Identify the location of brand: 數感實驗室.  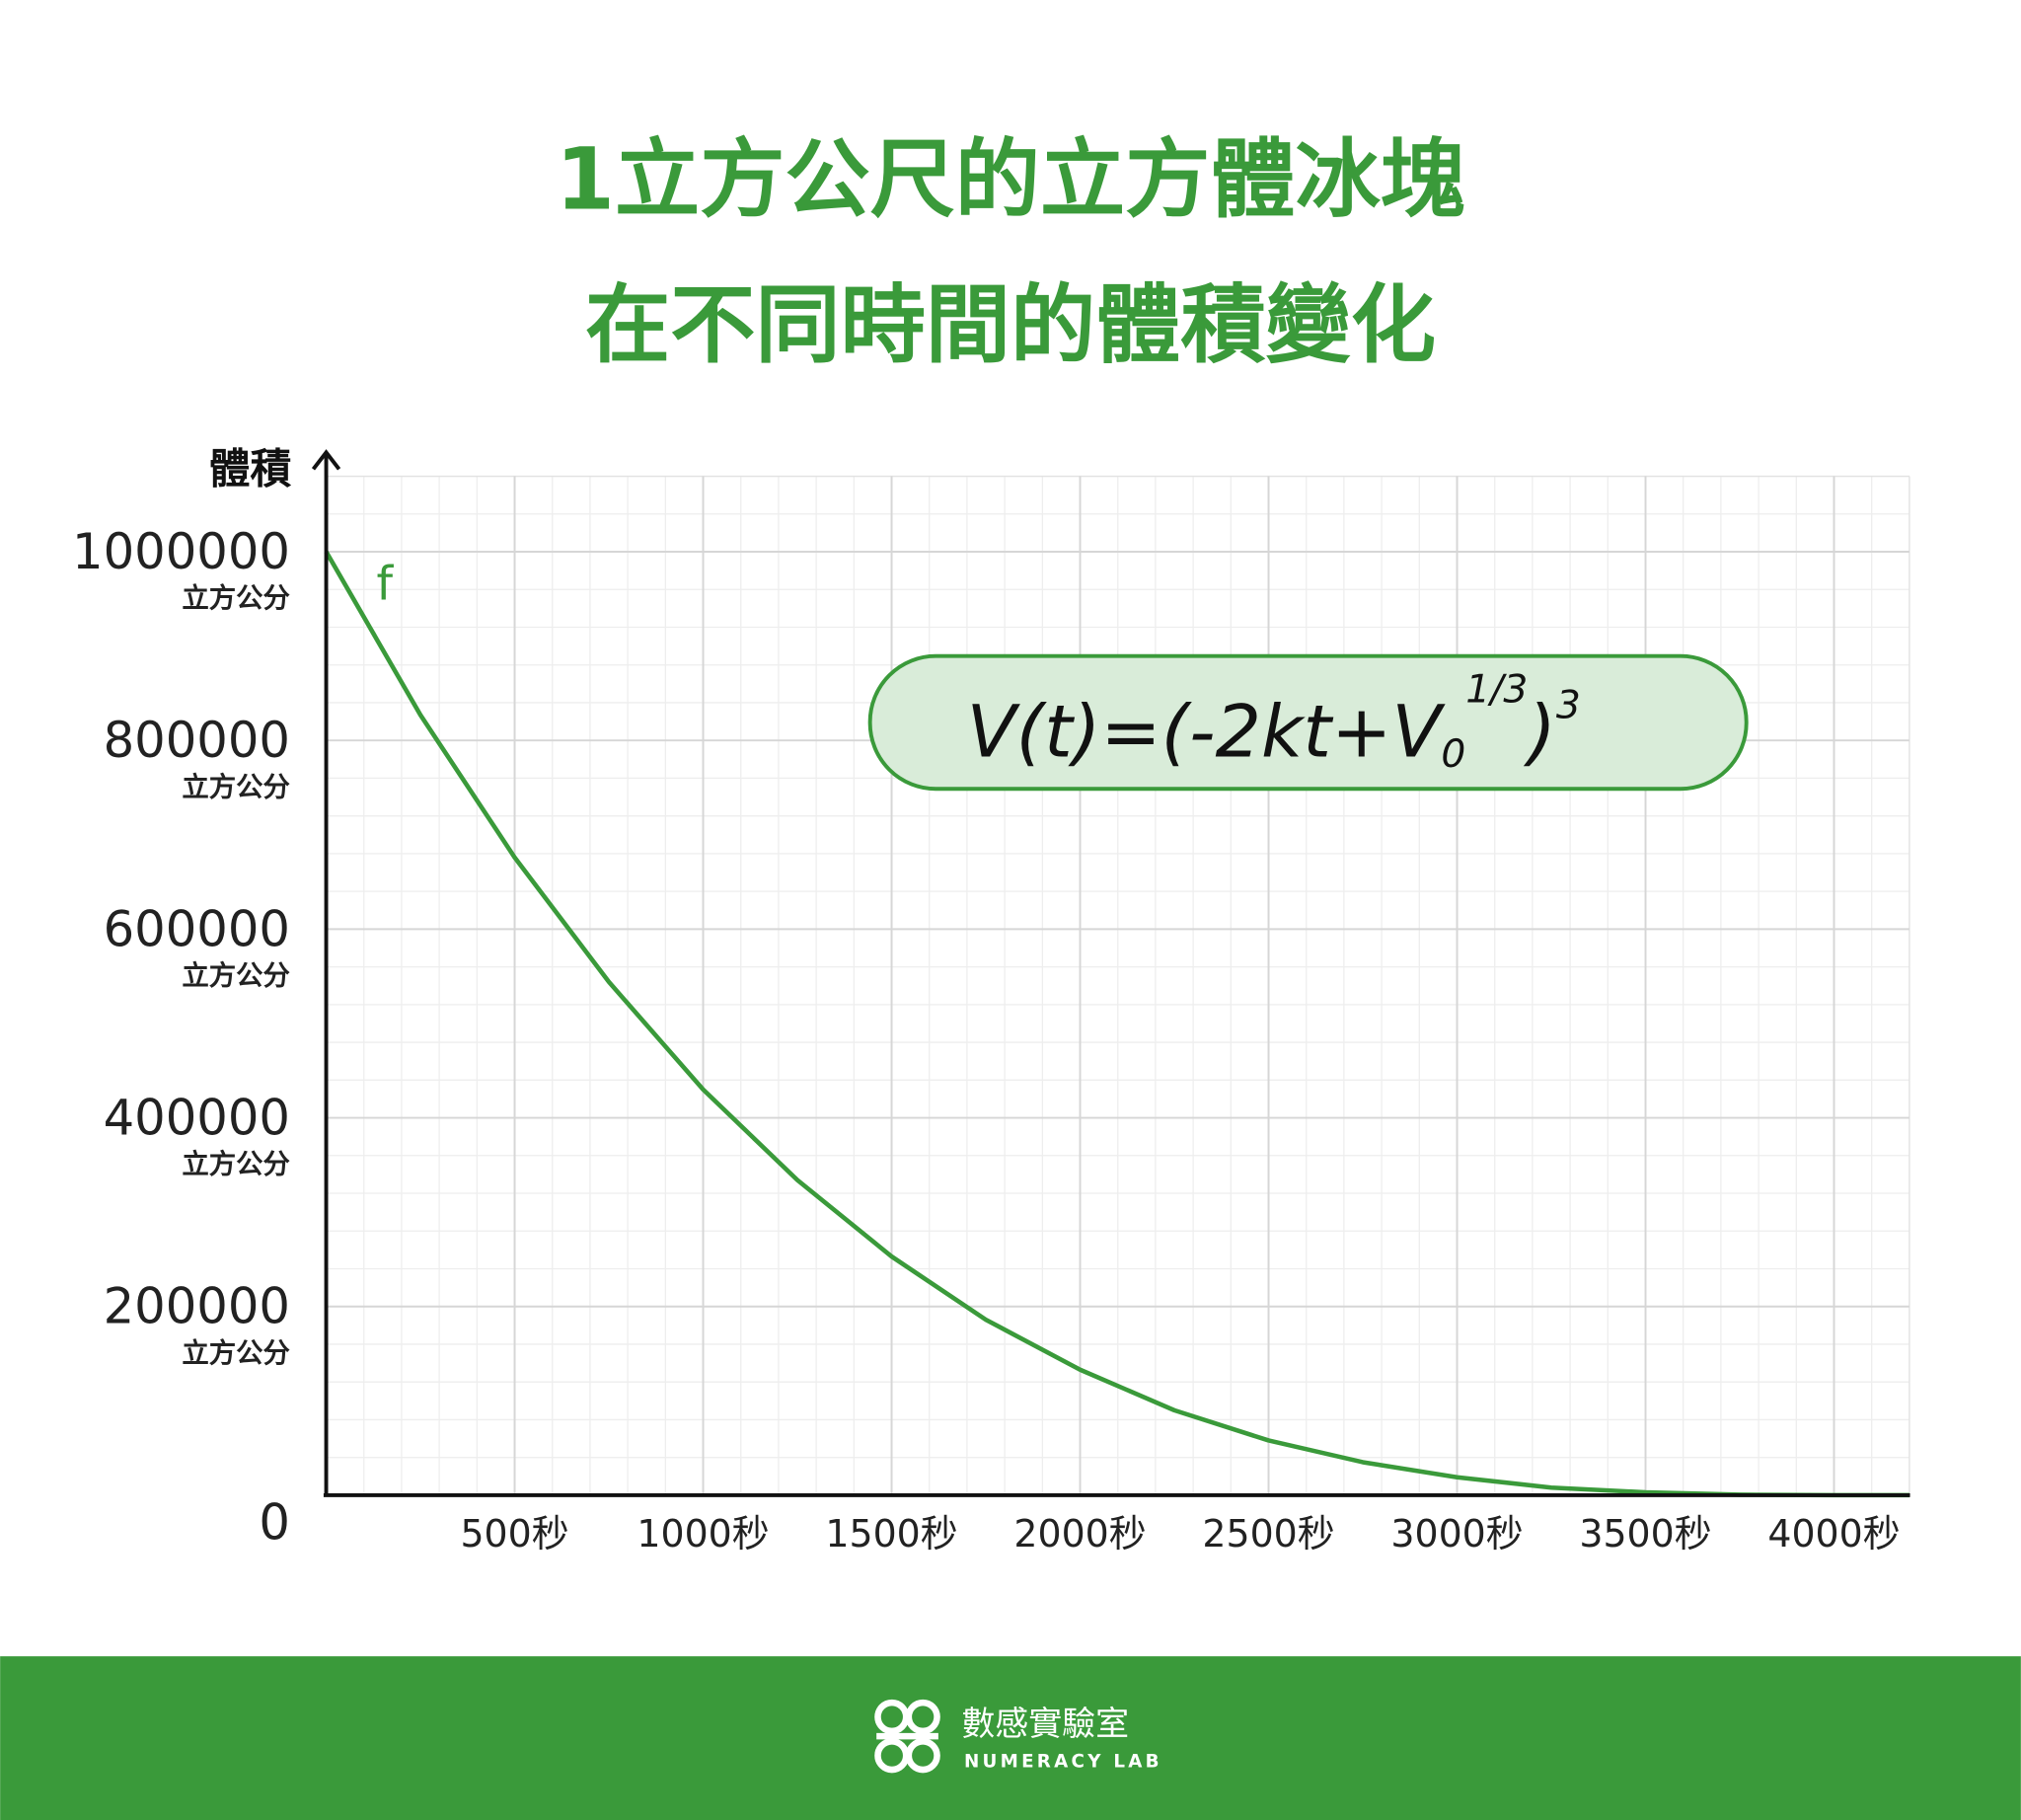
(1045, 1724).